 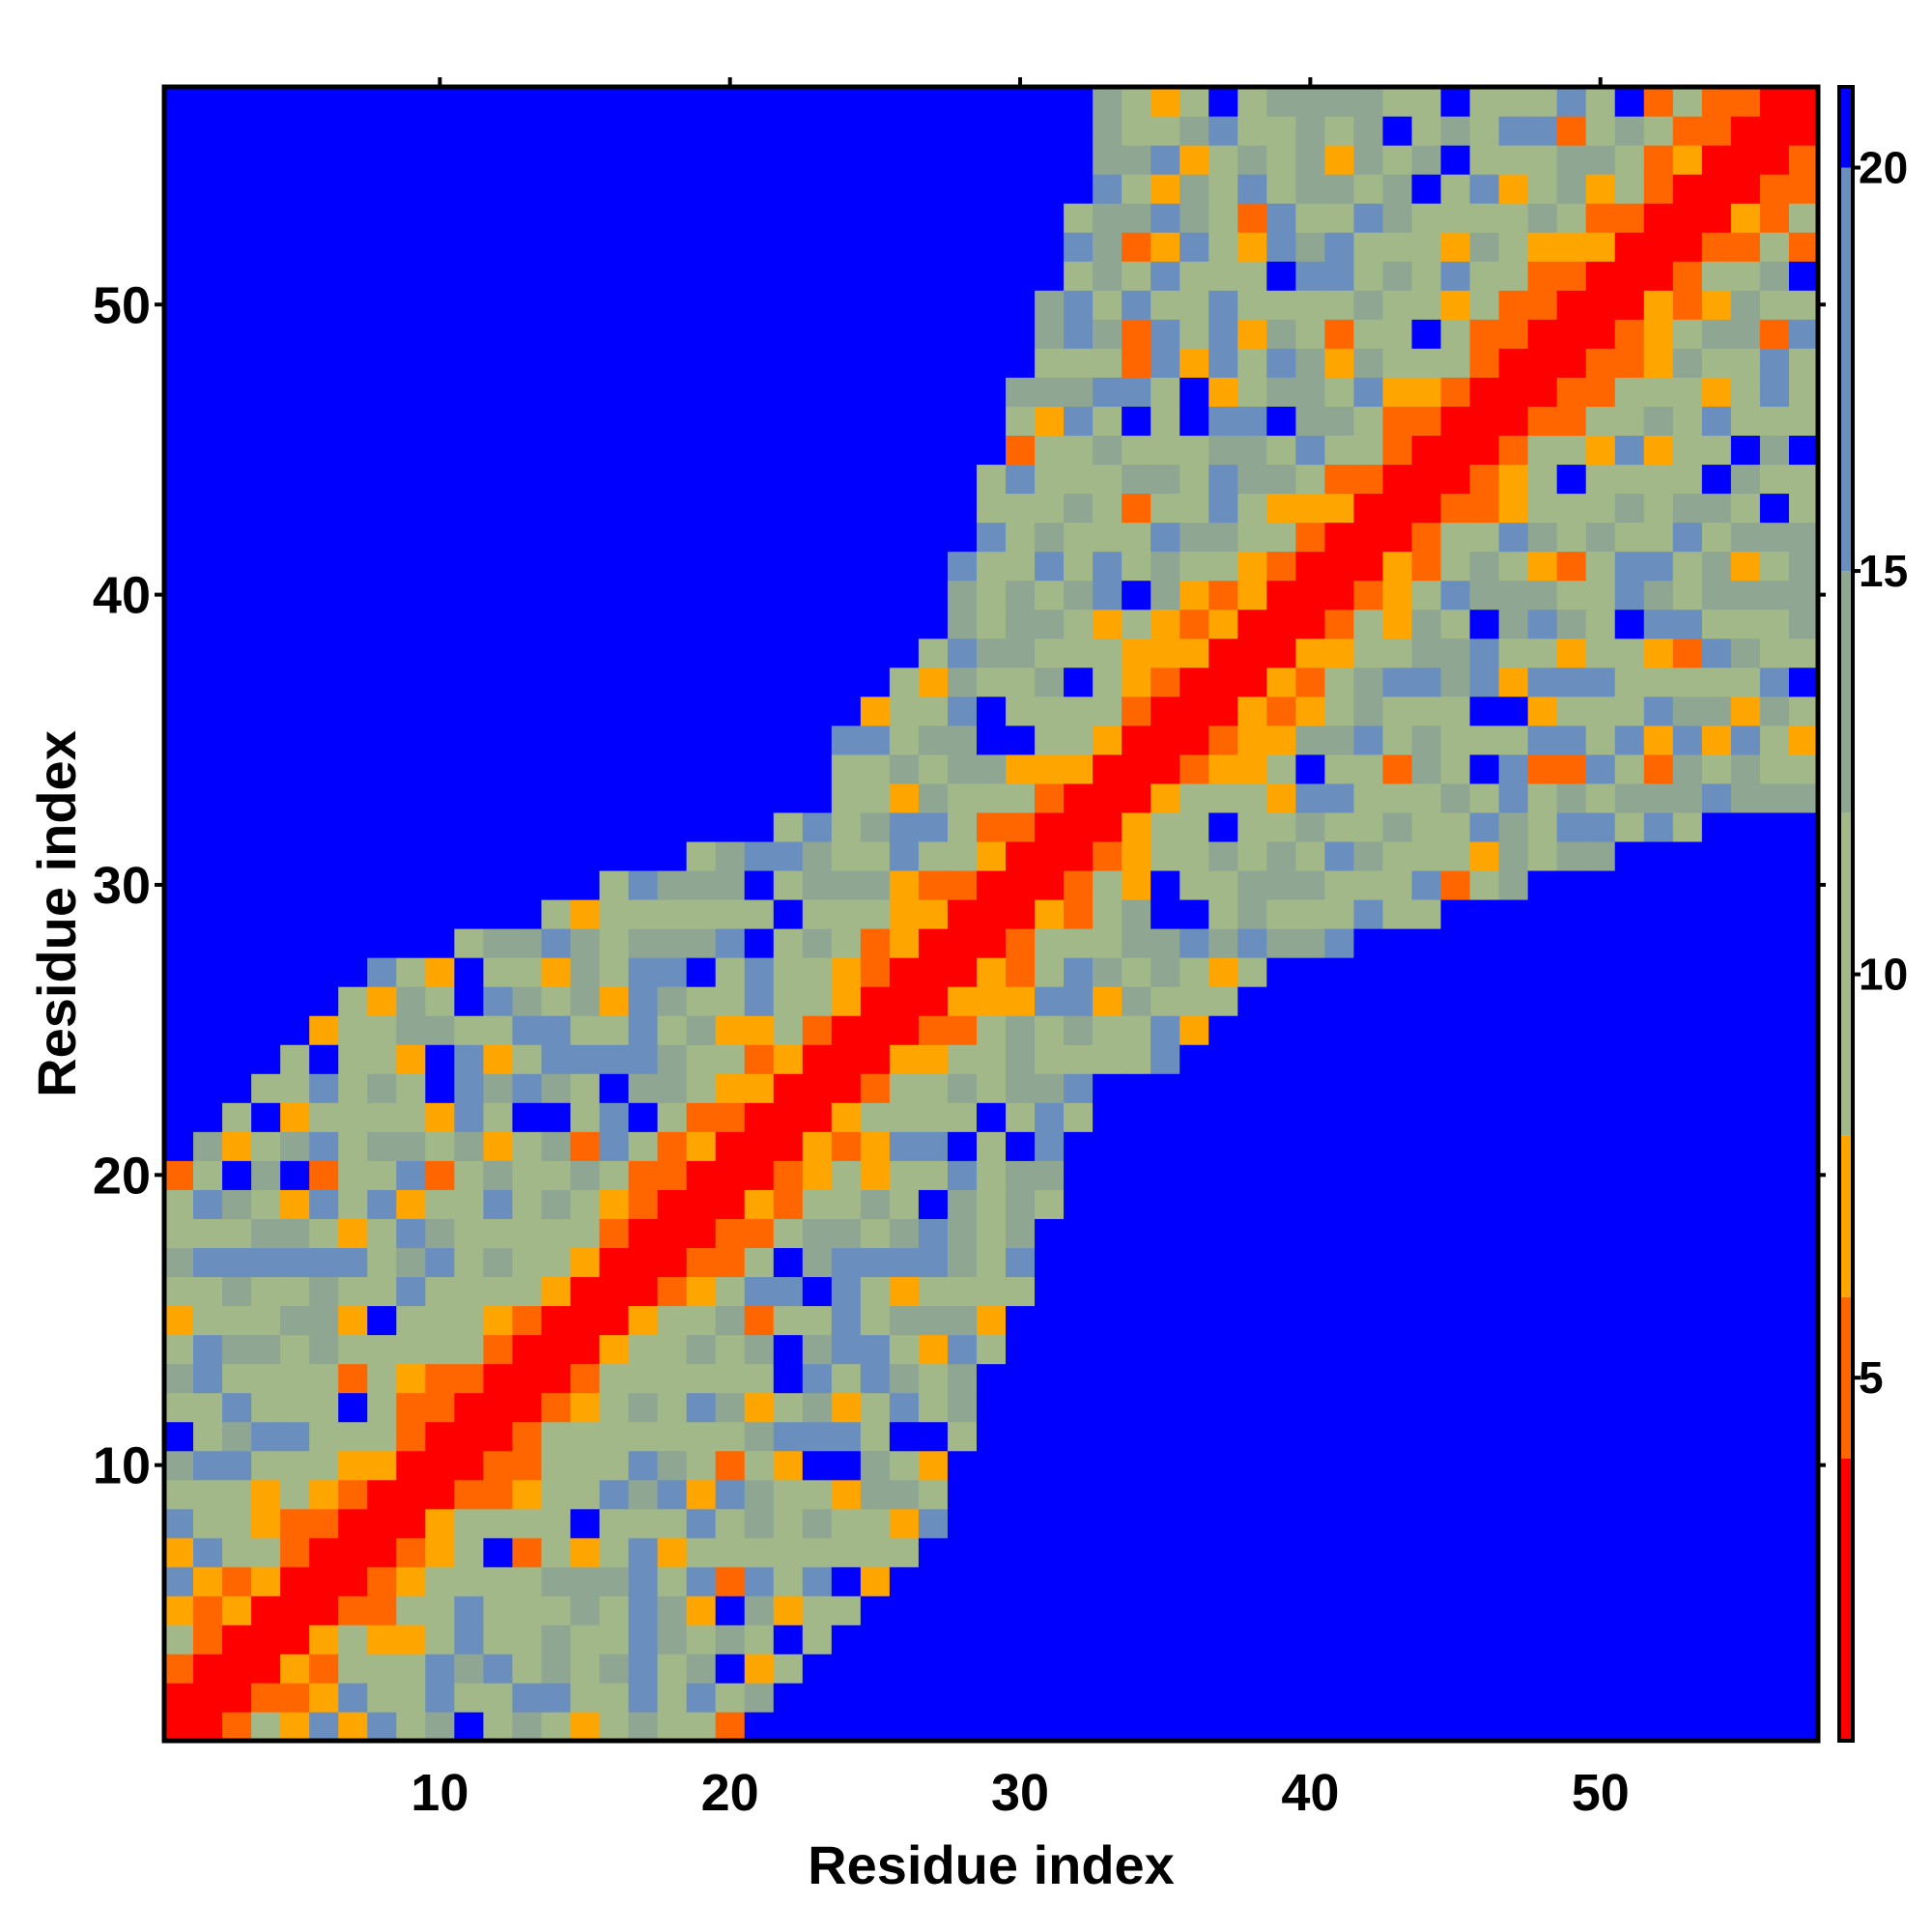 I want to click on colorbar-tick-label: 10, so click(x=1883, y=975).